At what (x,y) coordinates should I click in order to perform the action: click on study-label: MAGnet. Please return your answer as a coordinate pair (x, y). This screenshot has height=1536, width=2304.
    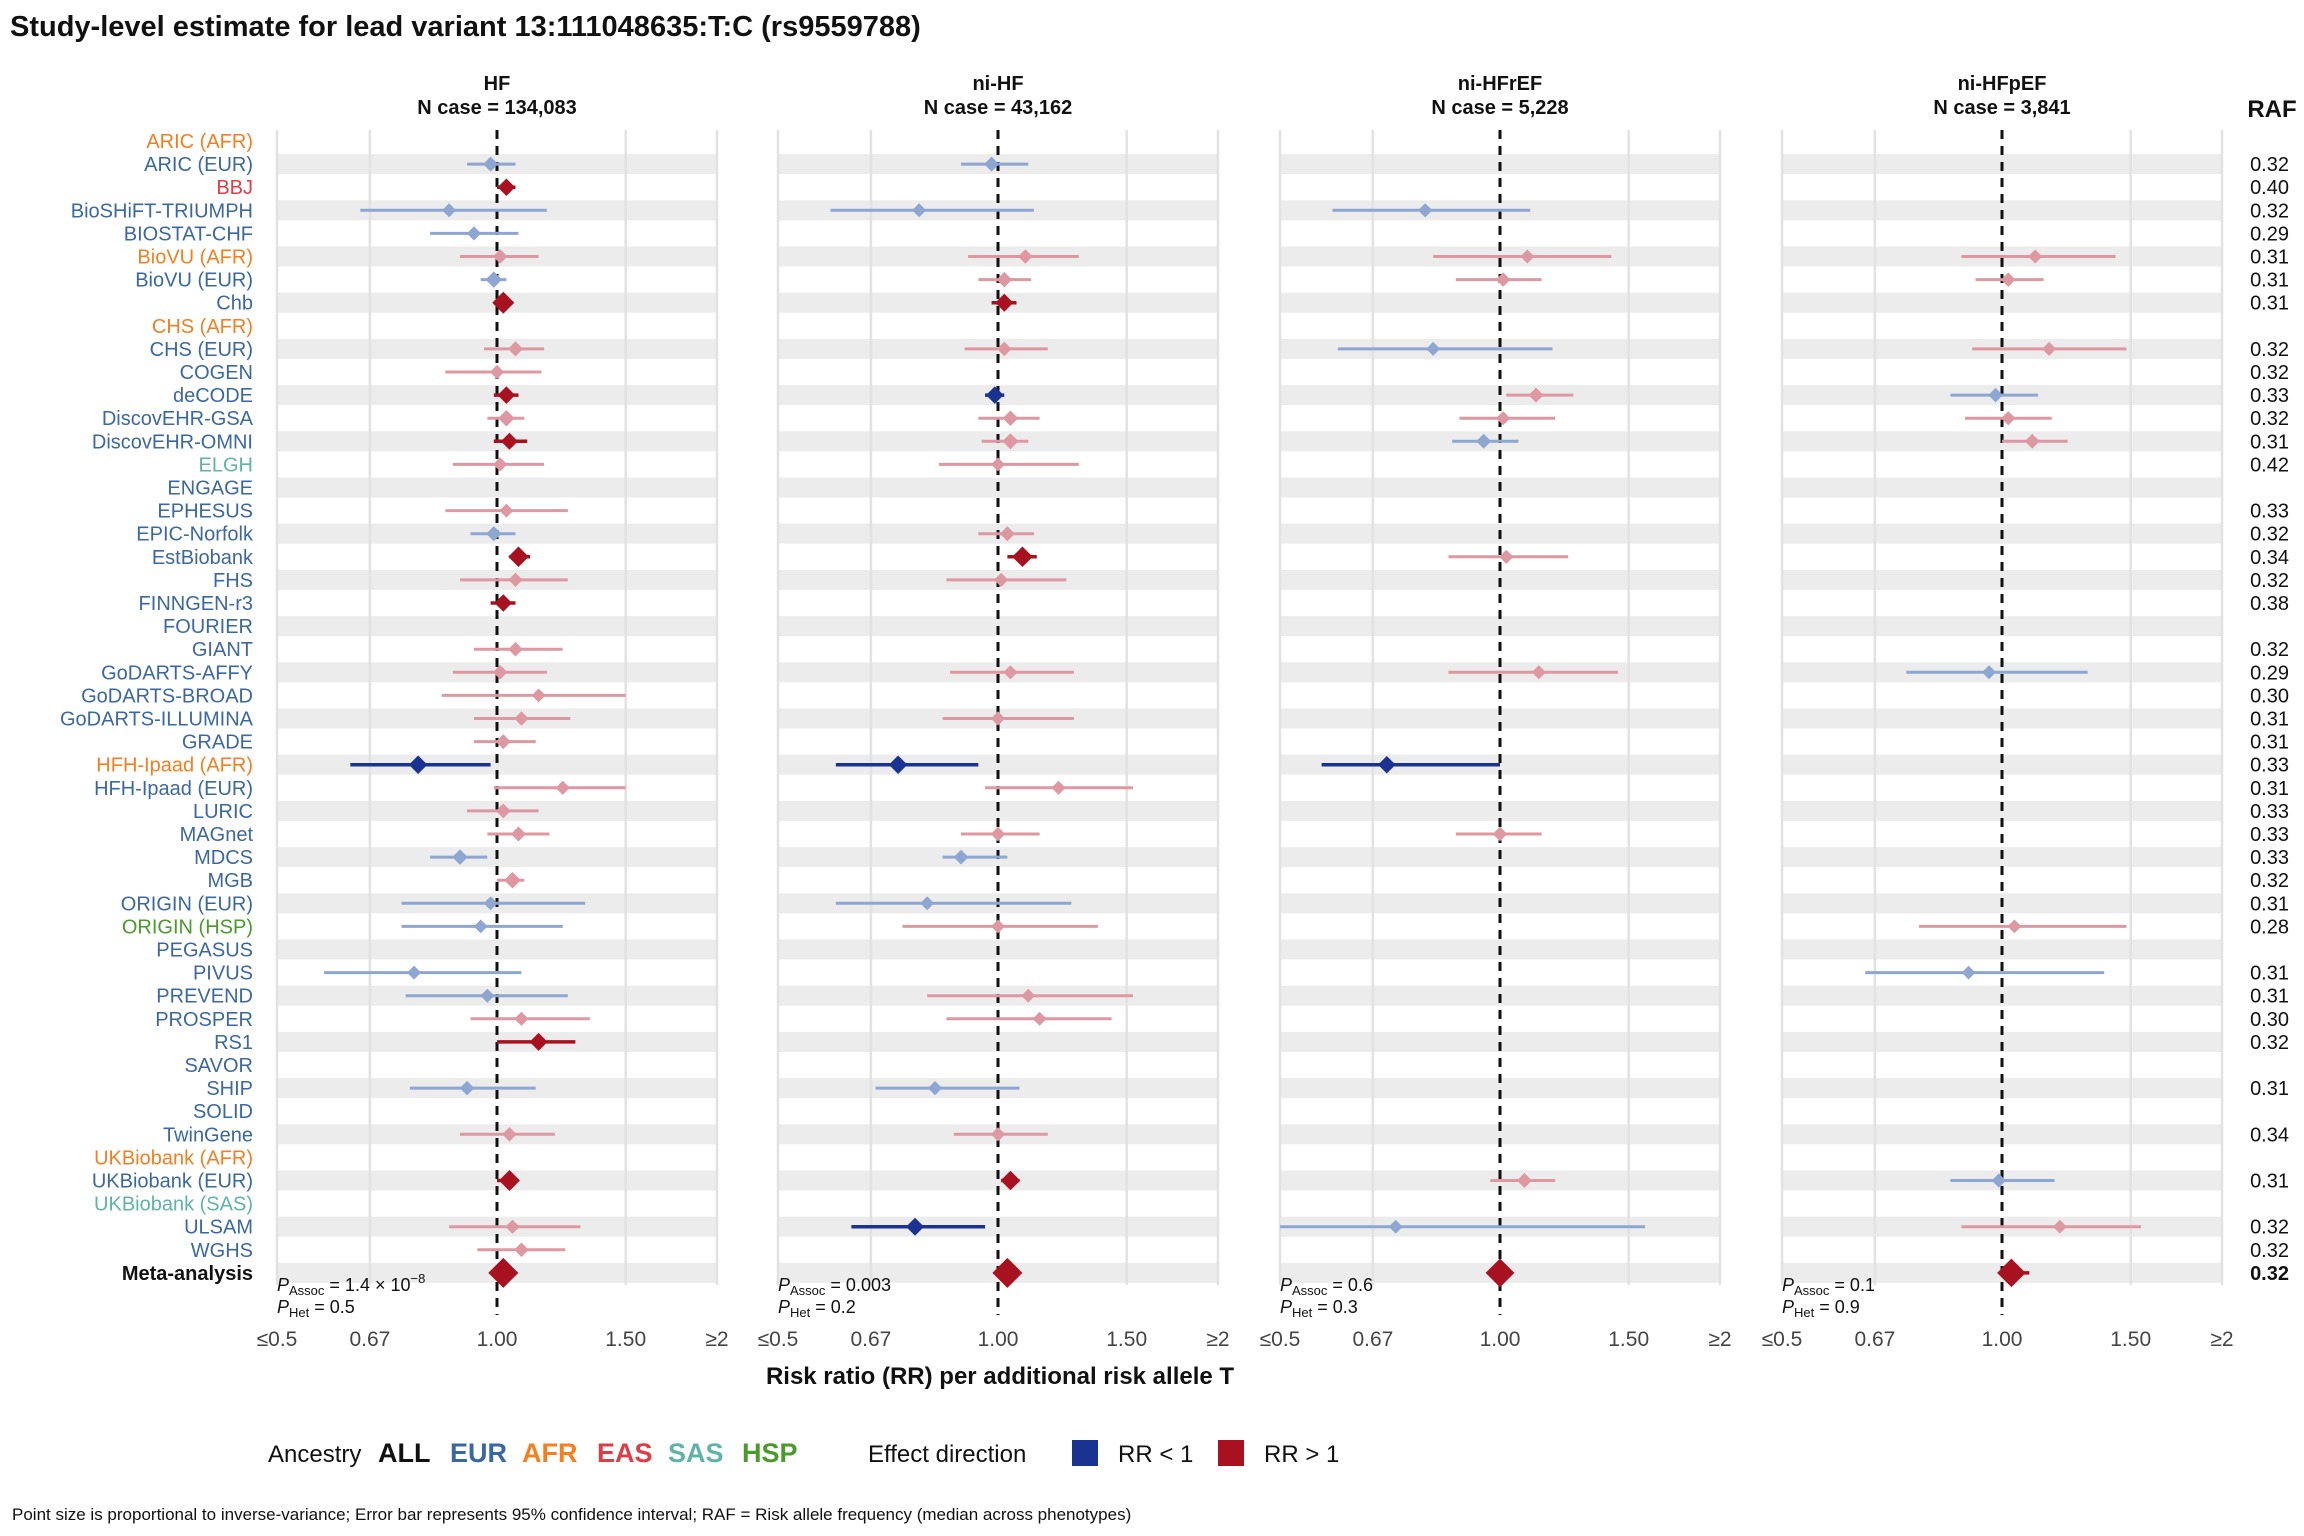
    Looking at the image, I should click on (217, 835).